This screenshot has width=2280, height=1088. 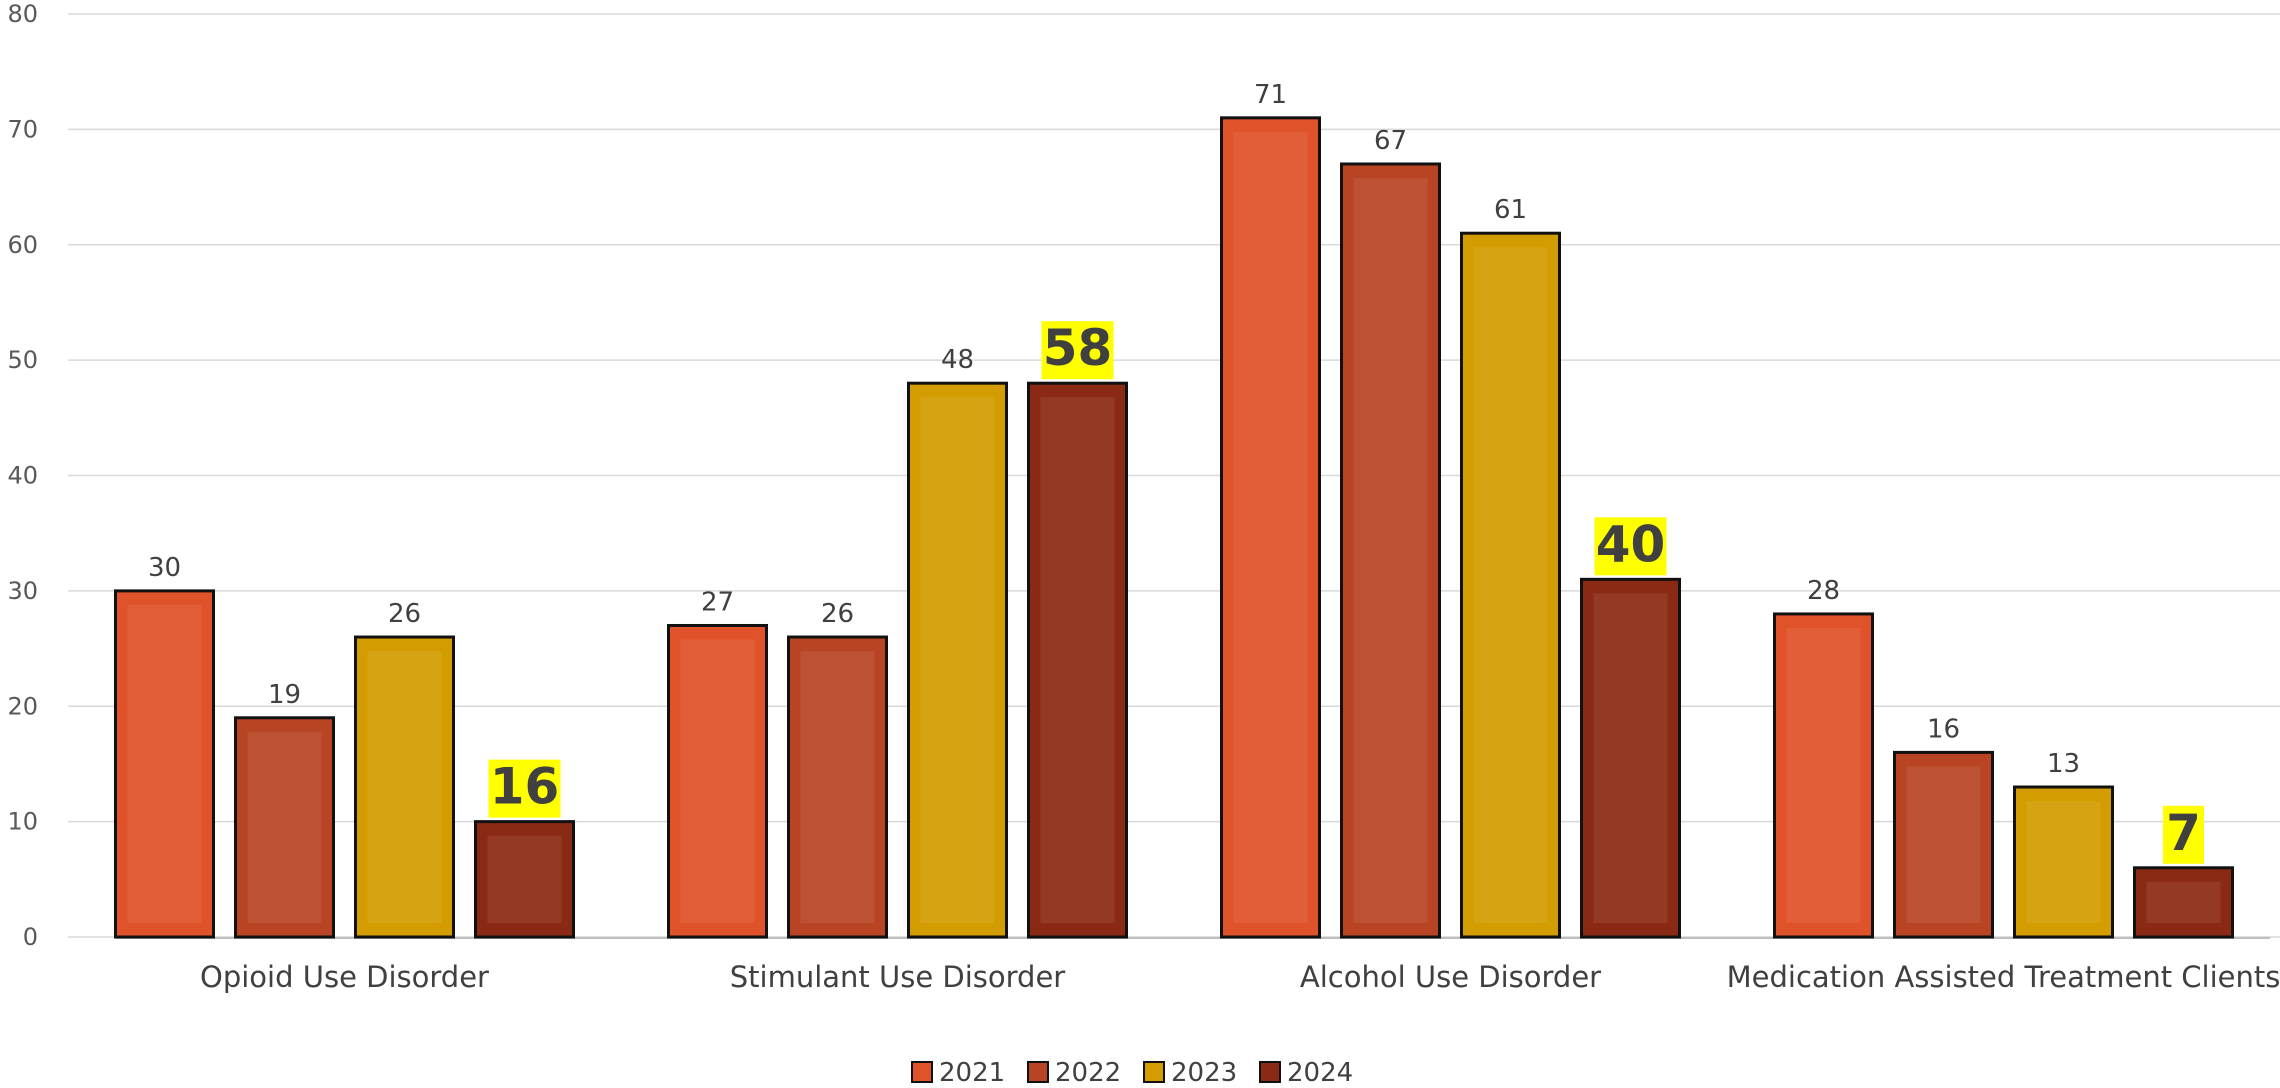 What do you see at coordinates (898, 977) in the screenshot?
I see `category-label: Stimulant Use Disorder` at bounding box center [898, 977].